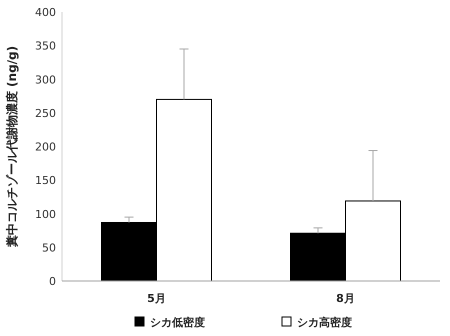 This screenshot has width=450, height=336. I want to click on y-tick-label: 250, so click(45, 113).